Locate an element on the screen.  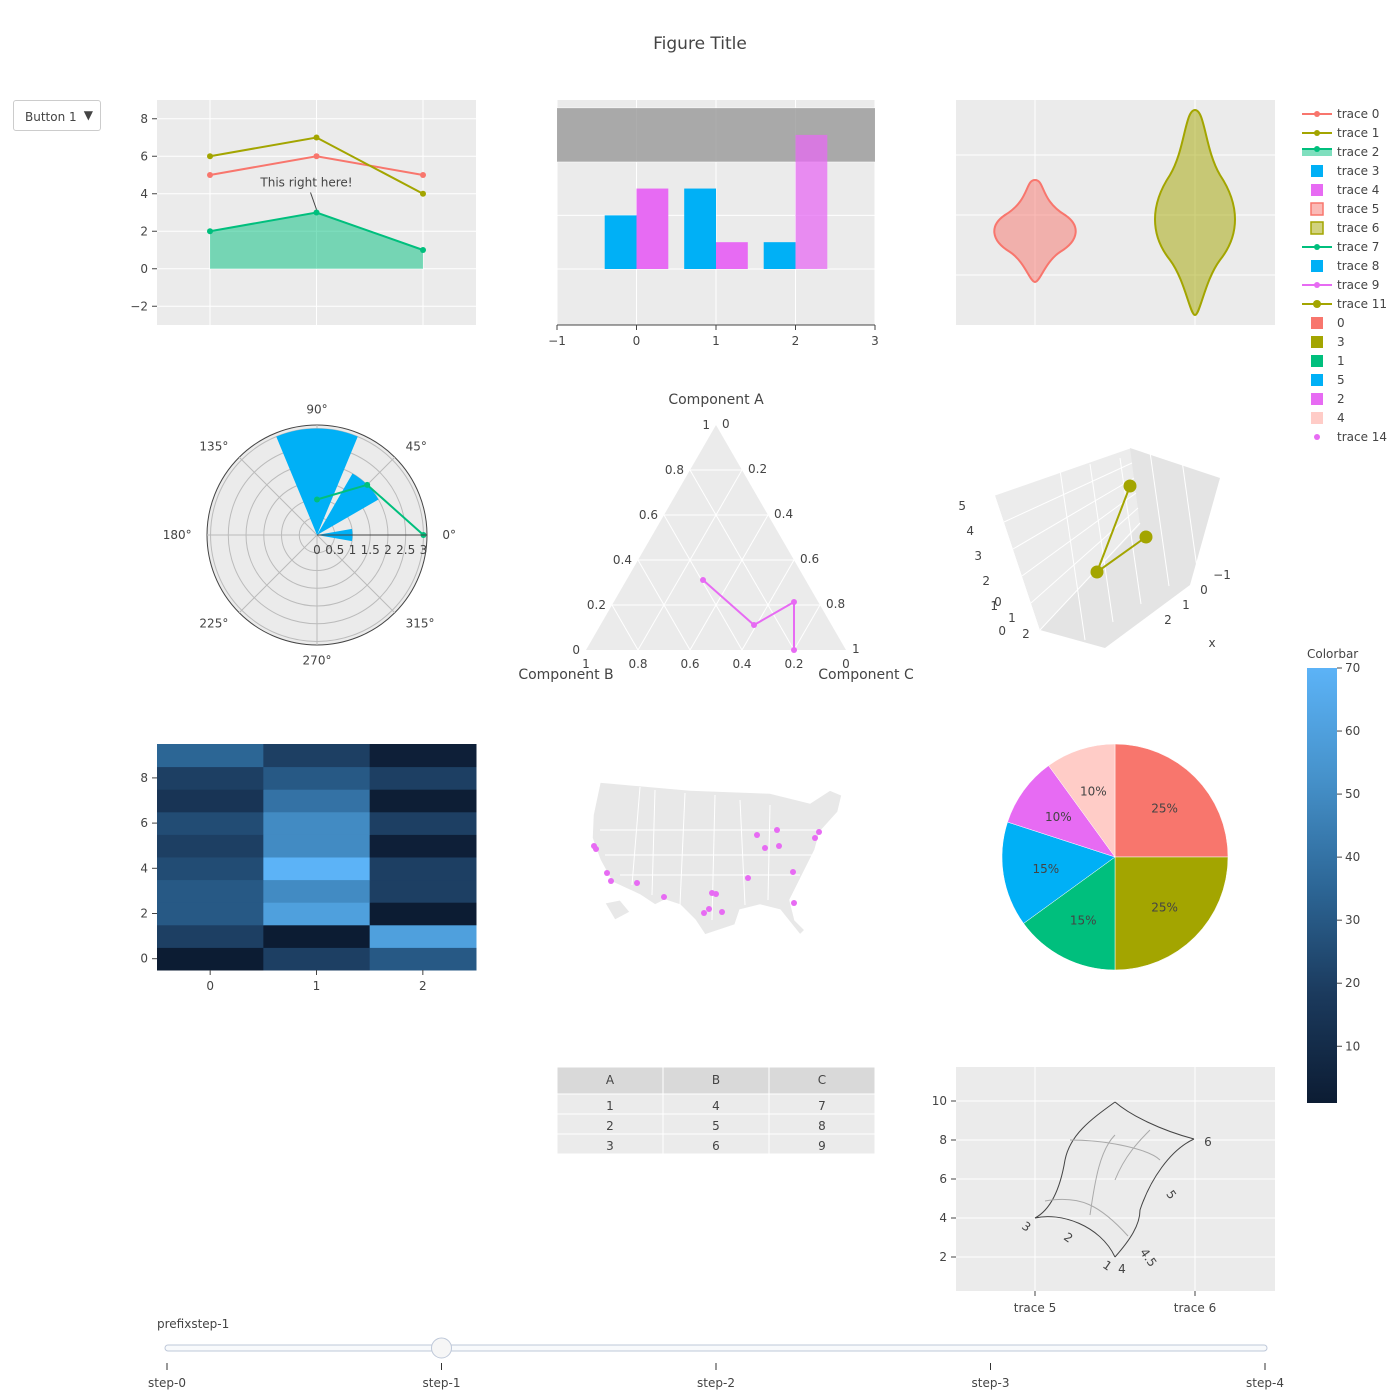
radial-tick-label: 0.5 is located at coordinates (334, 550).